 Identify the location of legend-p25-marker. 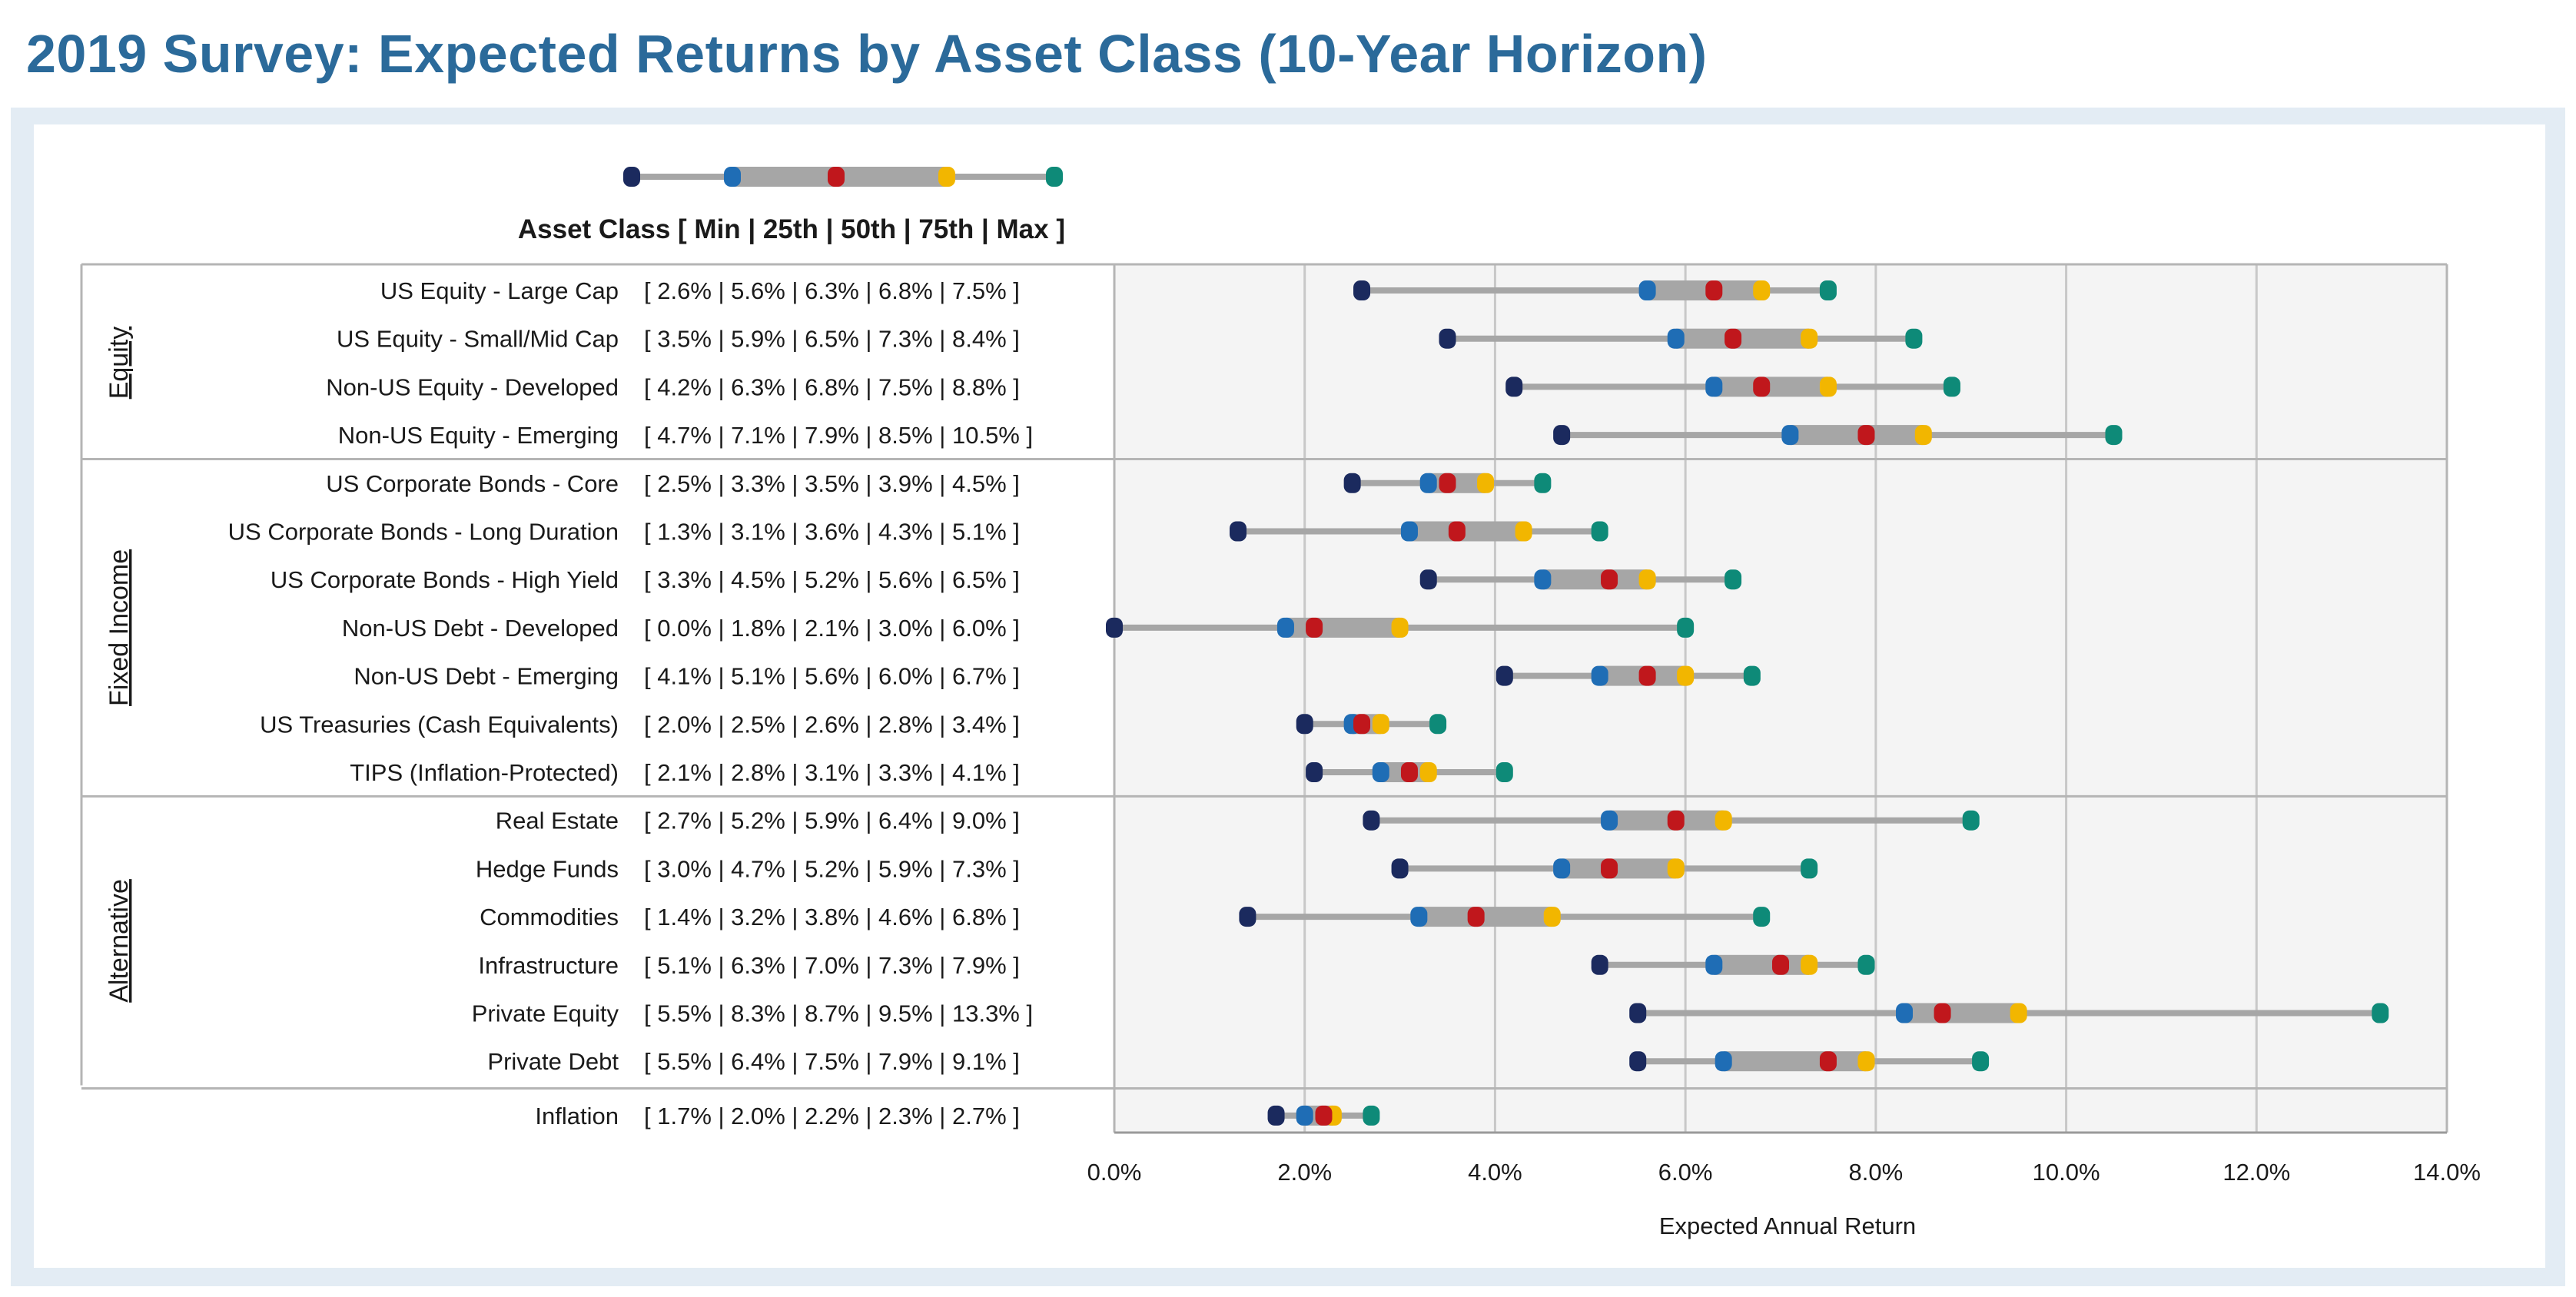
(732, 177).